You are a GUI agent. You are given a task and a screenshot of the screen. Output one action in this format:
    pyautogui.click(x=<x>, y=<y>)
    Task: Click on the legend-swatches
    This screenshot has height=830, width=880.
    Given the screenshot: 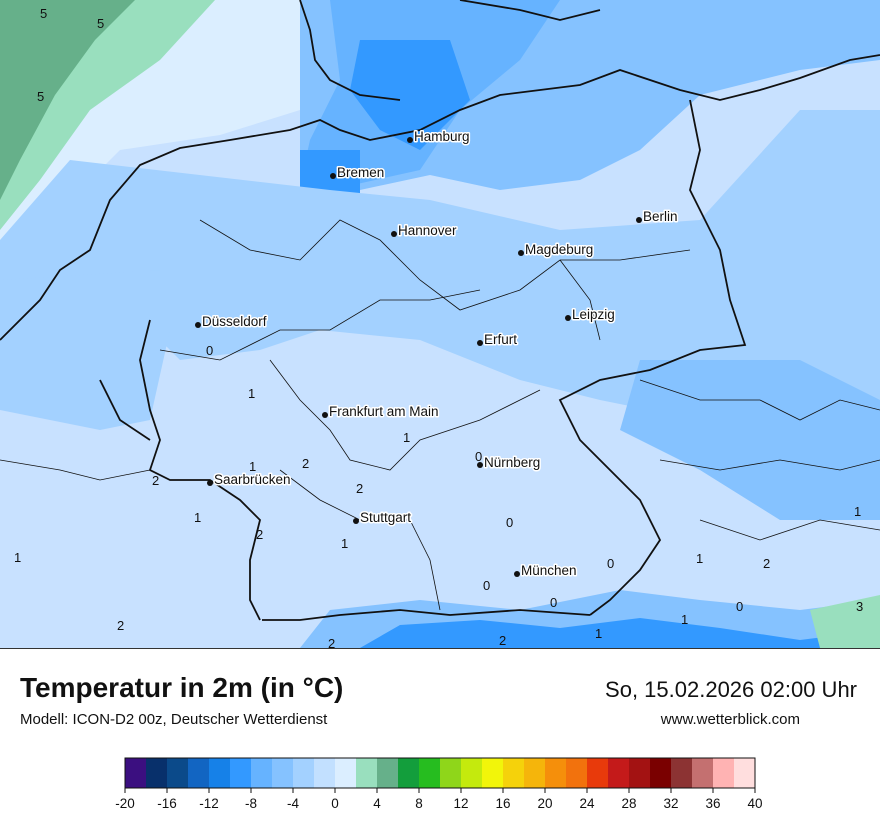 What is the action you would take?
    pyautogui.click(x=440, y=773)
    